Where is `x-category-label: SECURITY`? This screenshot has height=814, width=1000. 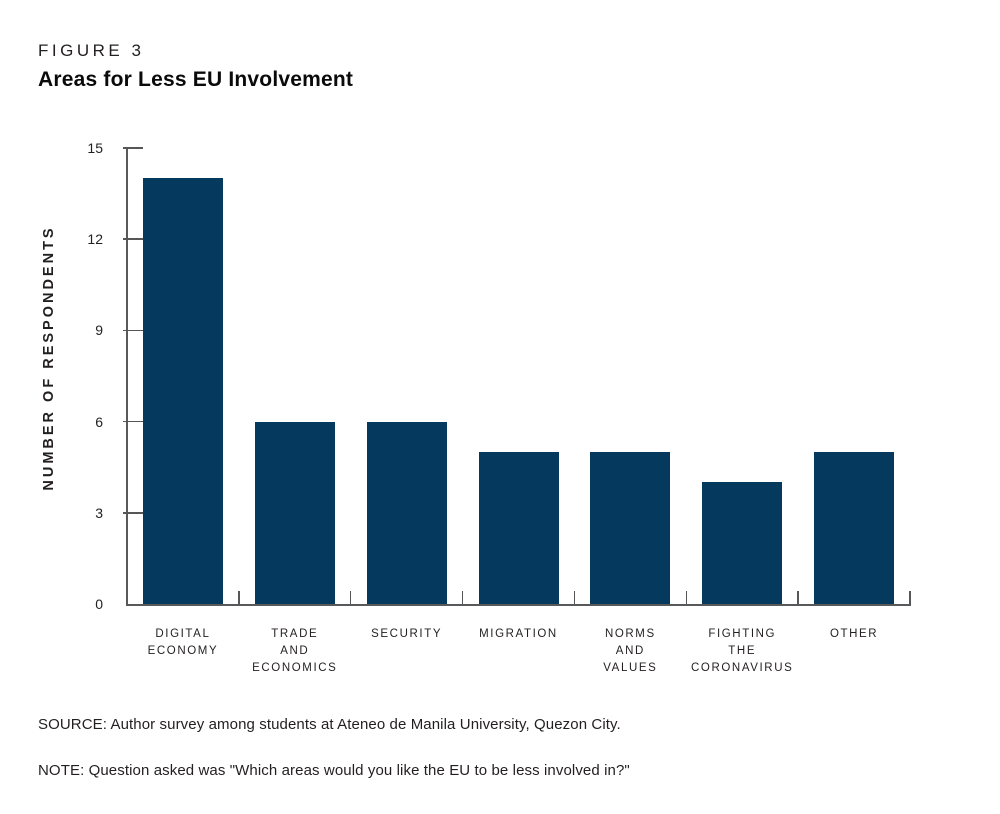 x-category-label: SECURITY is located at coordinates (407, 634).